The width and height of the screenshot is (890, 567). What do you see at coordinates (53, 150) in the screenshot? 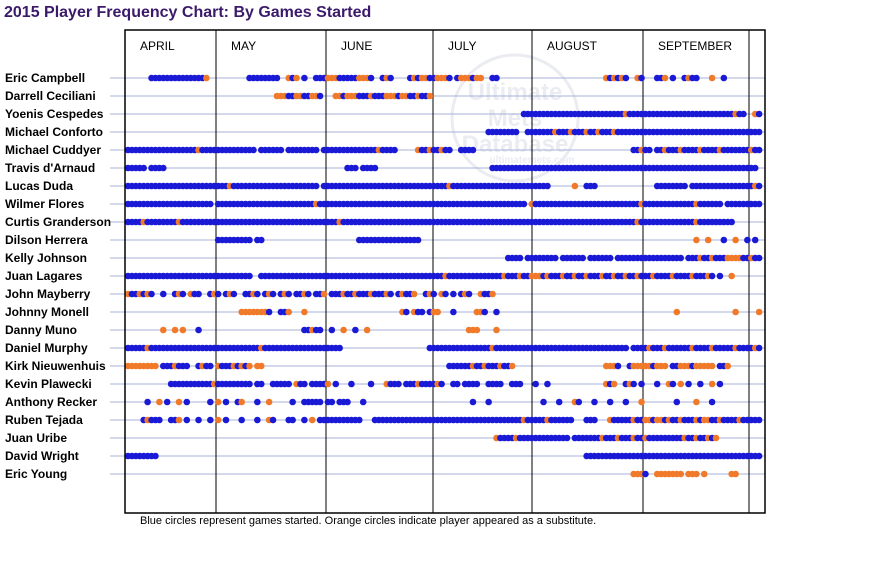
I see `player-label: Michael Cuddyer` at bounding box center [53, 150].